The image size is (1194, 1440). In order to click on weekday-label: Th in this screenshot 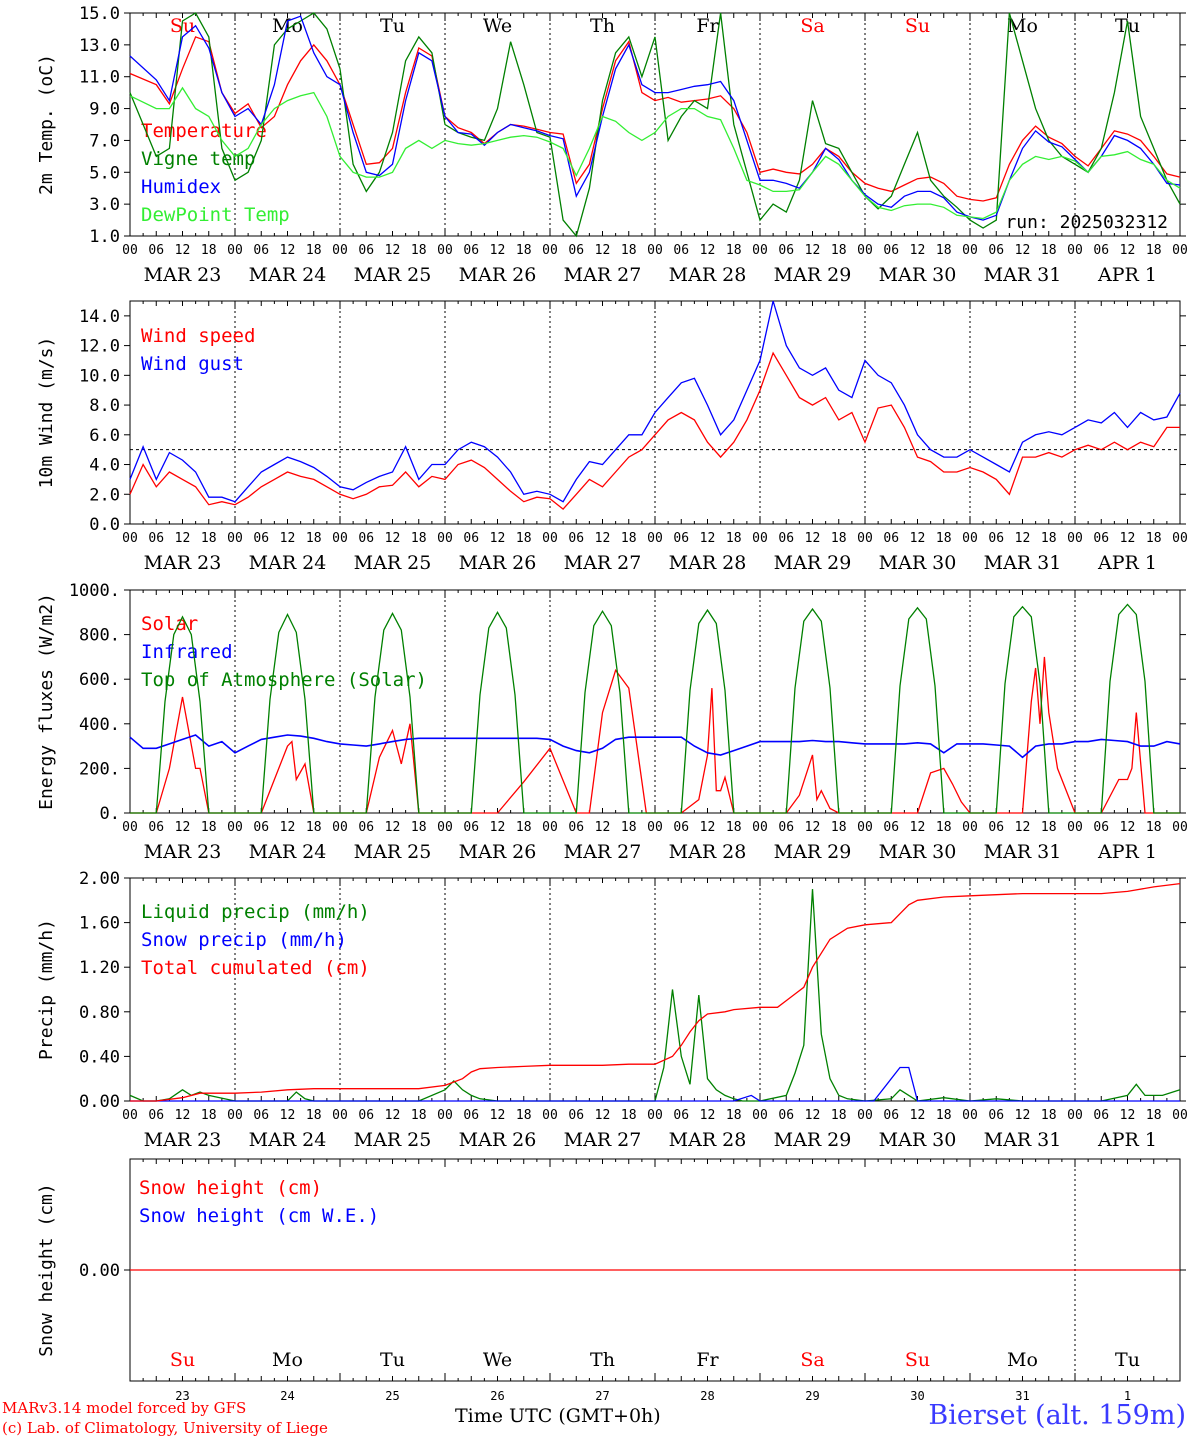, I will do `click(602, 1360)`.